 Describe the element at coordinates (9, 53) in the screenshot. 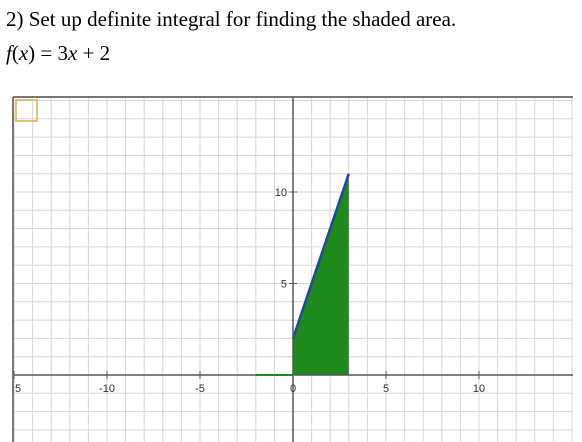

I see `function-name: f` at that location.